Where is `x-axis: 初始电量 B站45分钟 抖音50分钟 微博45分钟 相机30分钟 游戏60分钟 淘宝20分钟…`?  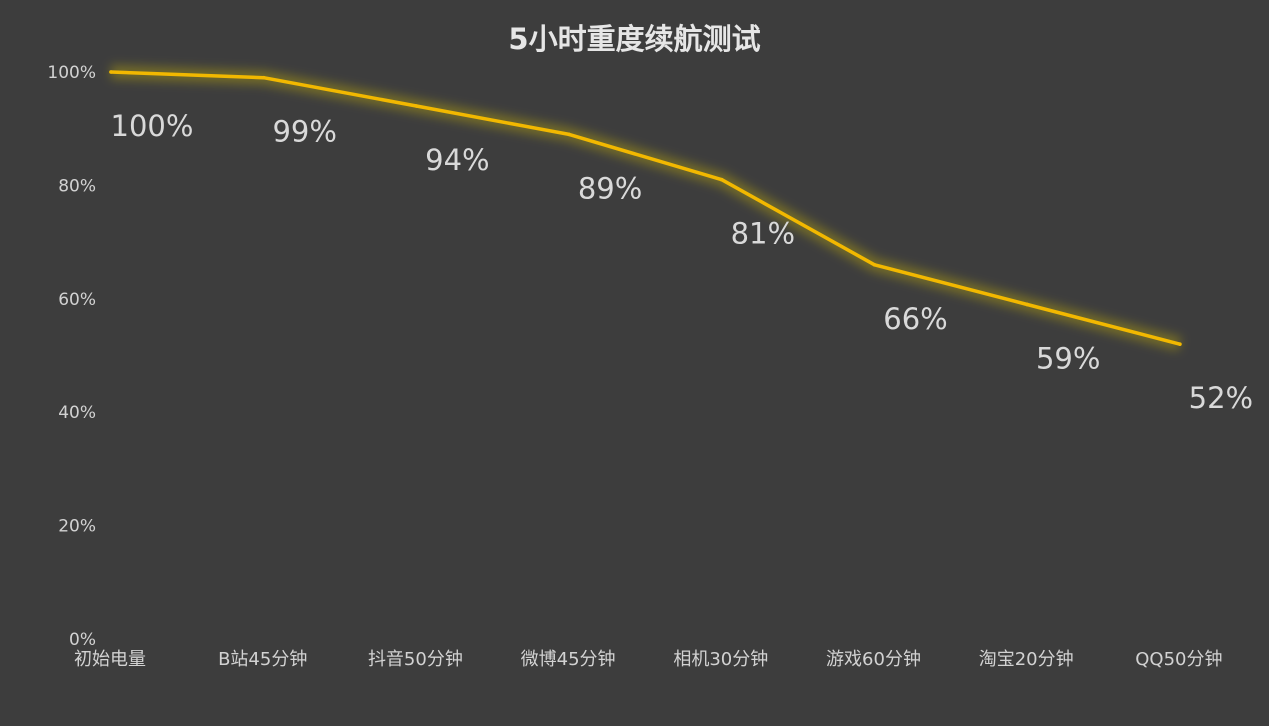
x-axis: 初始电量 B站45分钟 抖音50分钟 微博45分钟 相机30分钟 游戏60分钟 淘宝20分钟… is located at coordinates (648, 659).